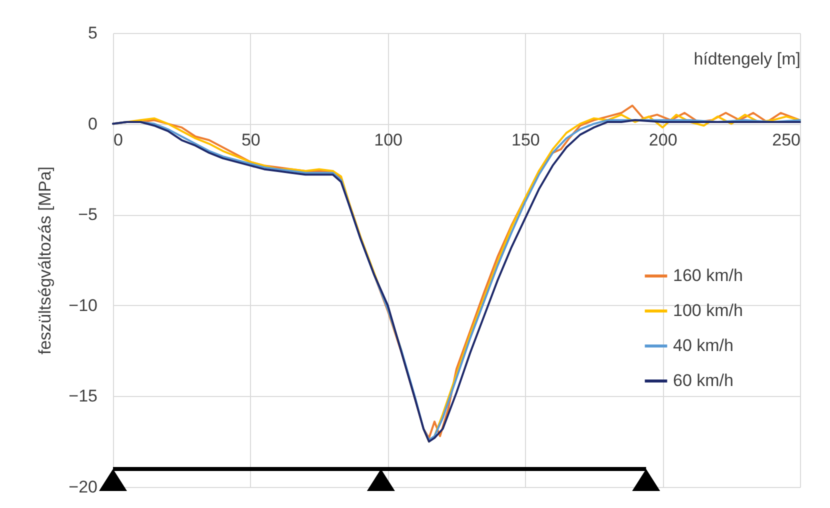  What do you see at coordinates (388, 140) in the screenshot?
I see `x-tick-label: 100` at bounding box center [388, 140].